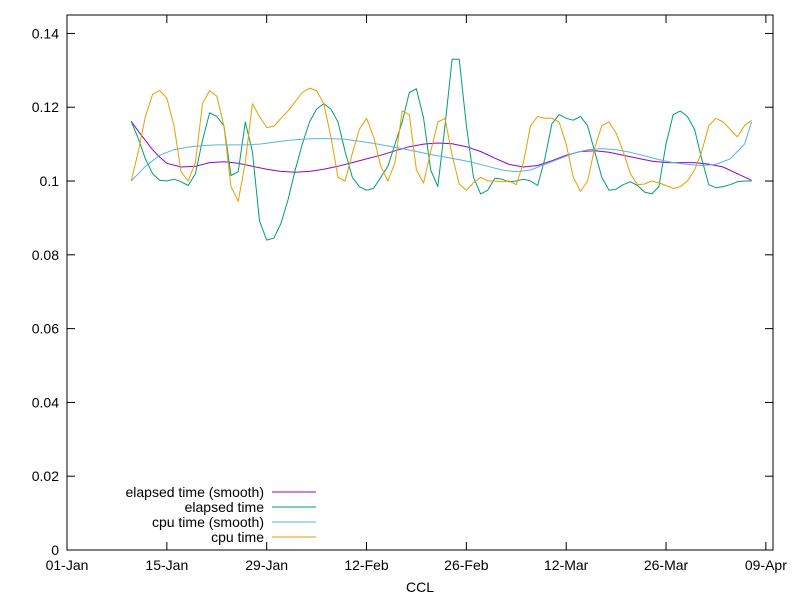 The width and height of the screenshot is (800, 605). Describe the element at coordinates (666, 565) in the screenshot. I see `x-tick-label: 26-Mar` at that location.